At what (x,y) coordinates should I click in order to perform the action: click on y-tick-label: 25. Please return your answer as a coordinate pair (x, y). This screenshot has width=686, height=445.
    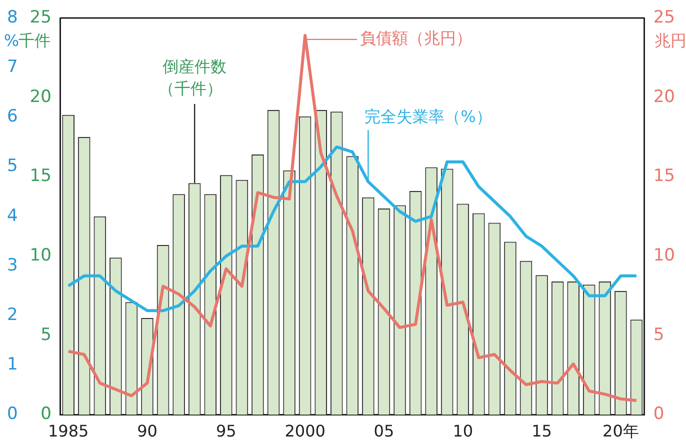
    Looking at the image, I should click on (41, 17).